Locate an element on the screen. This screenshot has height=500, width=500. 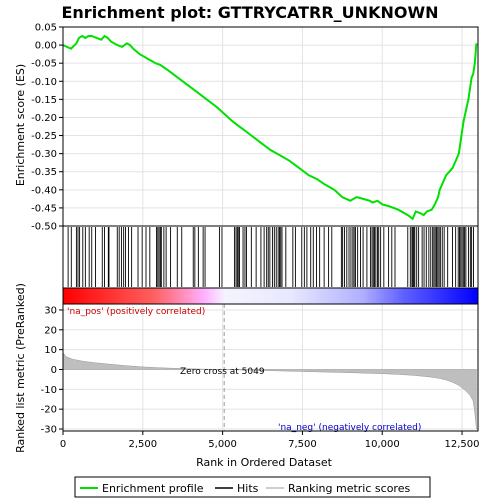
es-y-tick-label: -0.10 is located at coordinates (44, 82).